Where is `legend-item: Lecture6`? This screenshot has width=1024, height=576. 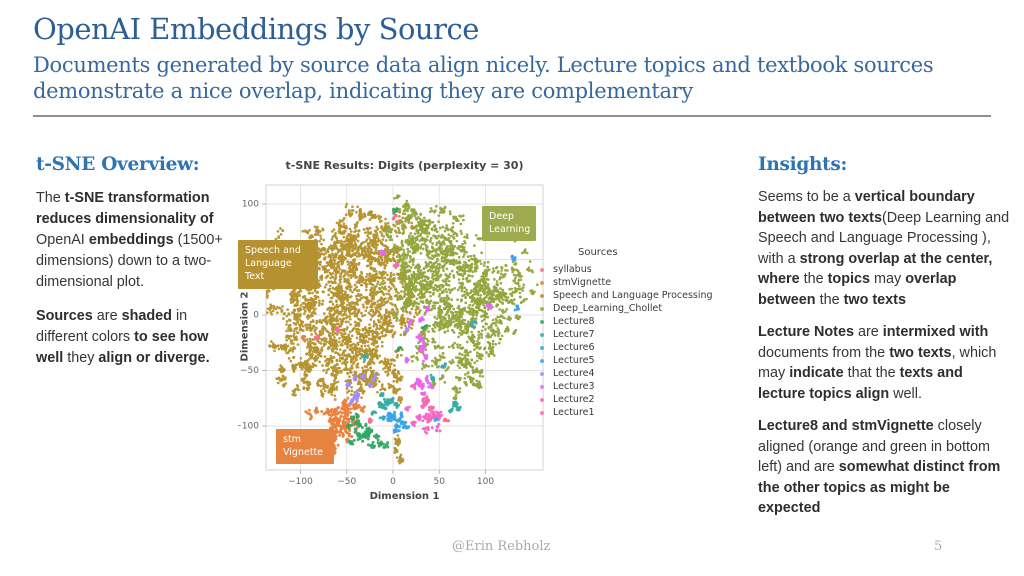
legend-item: Lecture6 is located at coordinates (623, 347).